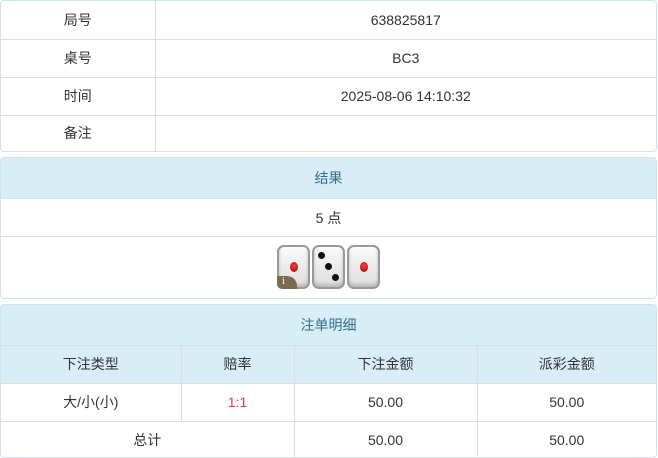 The width and height of the screenshot is (658, 458). Describe the element at coordinates (237, 365) in the screenshot. I see `header-odds: 赔率` at that location.